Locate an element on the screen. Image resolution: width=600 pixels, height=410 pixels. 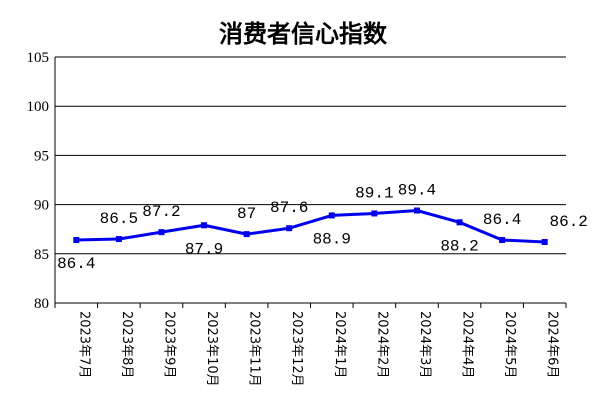
y-tick-label: 85 is located at coordinates (41, 255).